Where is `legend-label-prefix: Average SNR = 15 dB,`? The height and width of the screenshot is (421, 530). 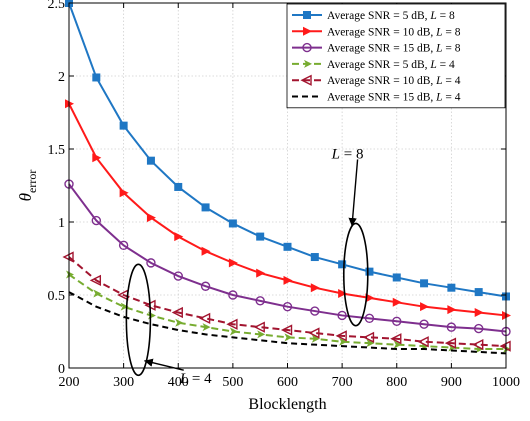 legend-label-prefix: Average SNR = 15 dB, is located at coordinates (381, 49).